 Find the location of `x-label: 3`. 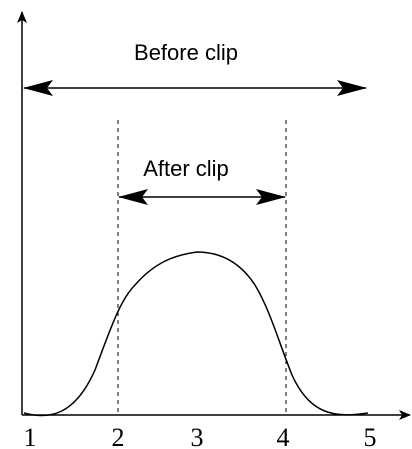

x-label: 3 is located at coordinates (197, 436).